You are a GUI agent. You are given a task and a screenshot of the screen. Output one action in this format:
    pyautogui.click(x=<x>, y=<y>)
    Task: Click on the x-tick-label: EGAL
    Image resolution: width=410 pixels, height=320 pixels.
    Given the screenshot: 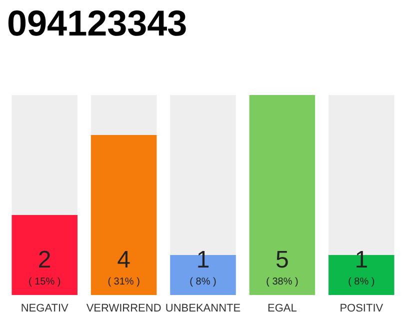 What is the action you would take?
    pyautogui.click(x=282, y=308)
    